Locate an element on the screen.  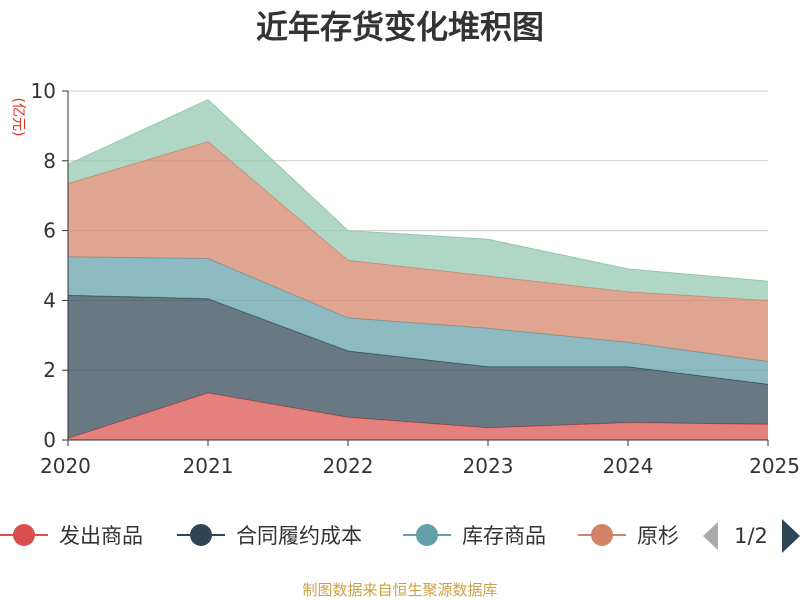
legend-item: 库存商品 is located at coordinates (474, 536).